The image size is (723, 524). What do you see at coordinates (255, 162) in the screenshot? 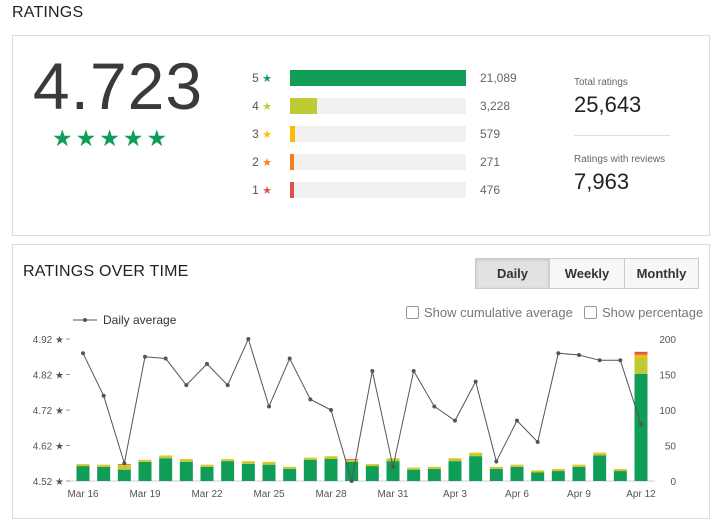
I see `star-level: 2` at bounding box center [255, 162].